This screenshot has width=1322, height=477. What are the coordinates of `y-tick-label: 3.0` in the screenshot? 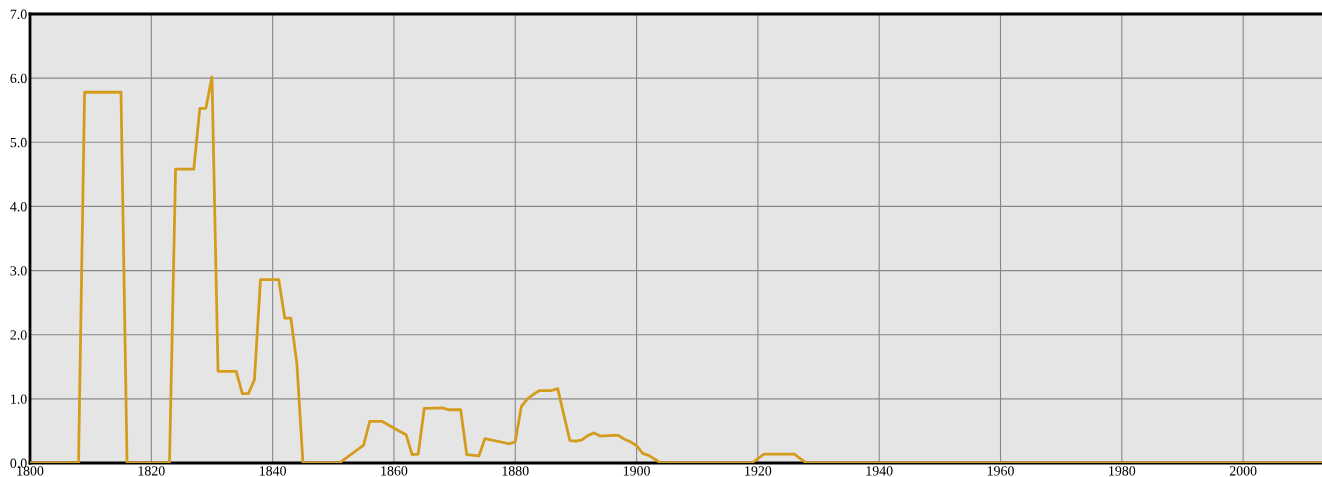 It's located at (18, 271).